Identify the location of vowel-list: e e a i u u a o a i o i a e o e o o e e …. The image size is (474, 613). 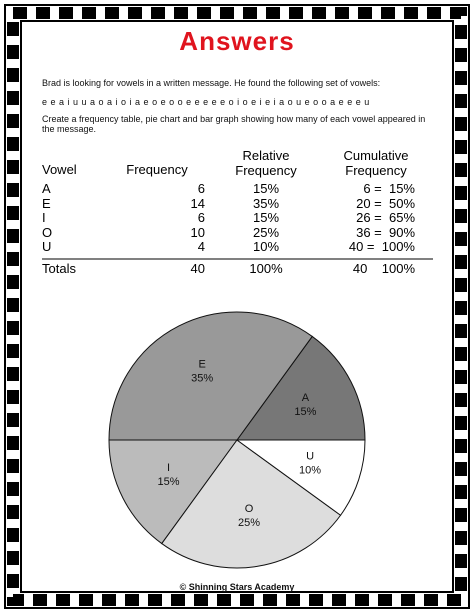
(206, 102).